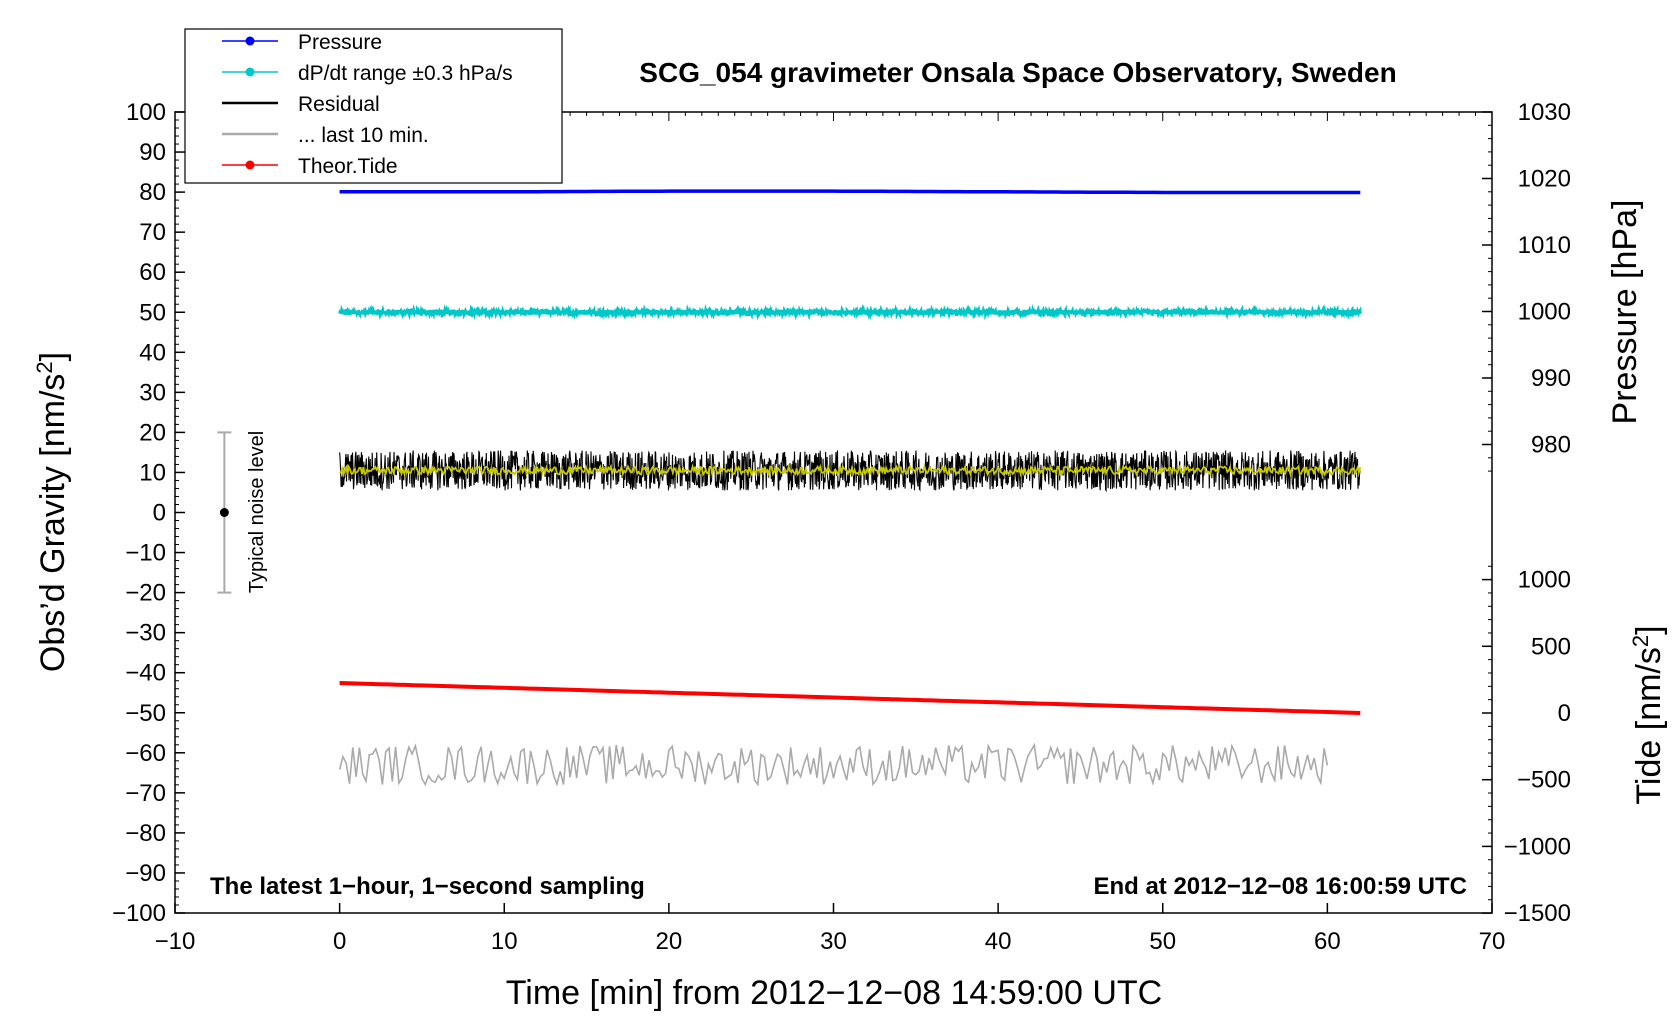 The image size is (1676, 1020). What do you see at coordinates (340, 42) in the screenshot?
I see `legend-label: Pressure` at bounding box center [340, 42].